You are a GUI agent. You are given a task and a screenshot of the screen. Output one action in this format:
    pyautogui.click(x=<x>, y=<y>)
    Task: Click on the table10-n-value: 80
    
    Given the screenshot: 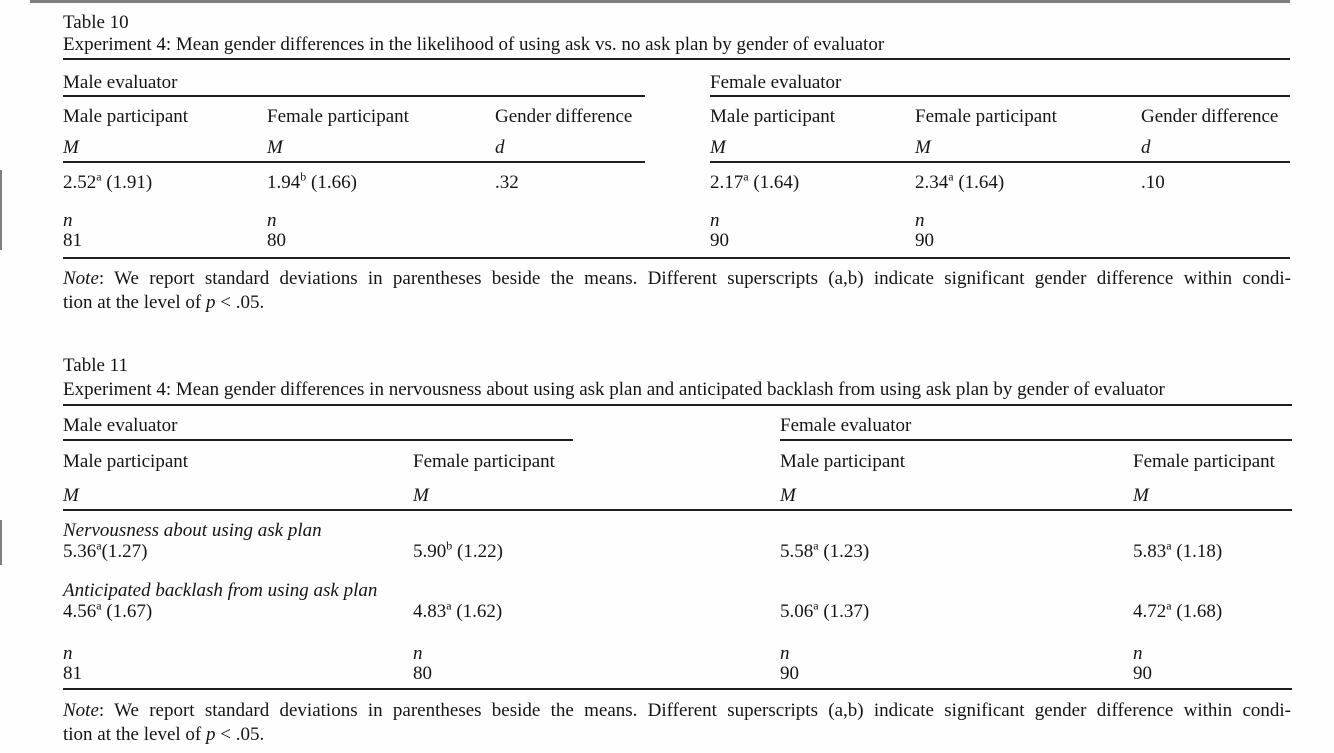 What is the action you would take?
    pyautogui.click(x=276, y=240)
    